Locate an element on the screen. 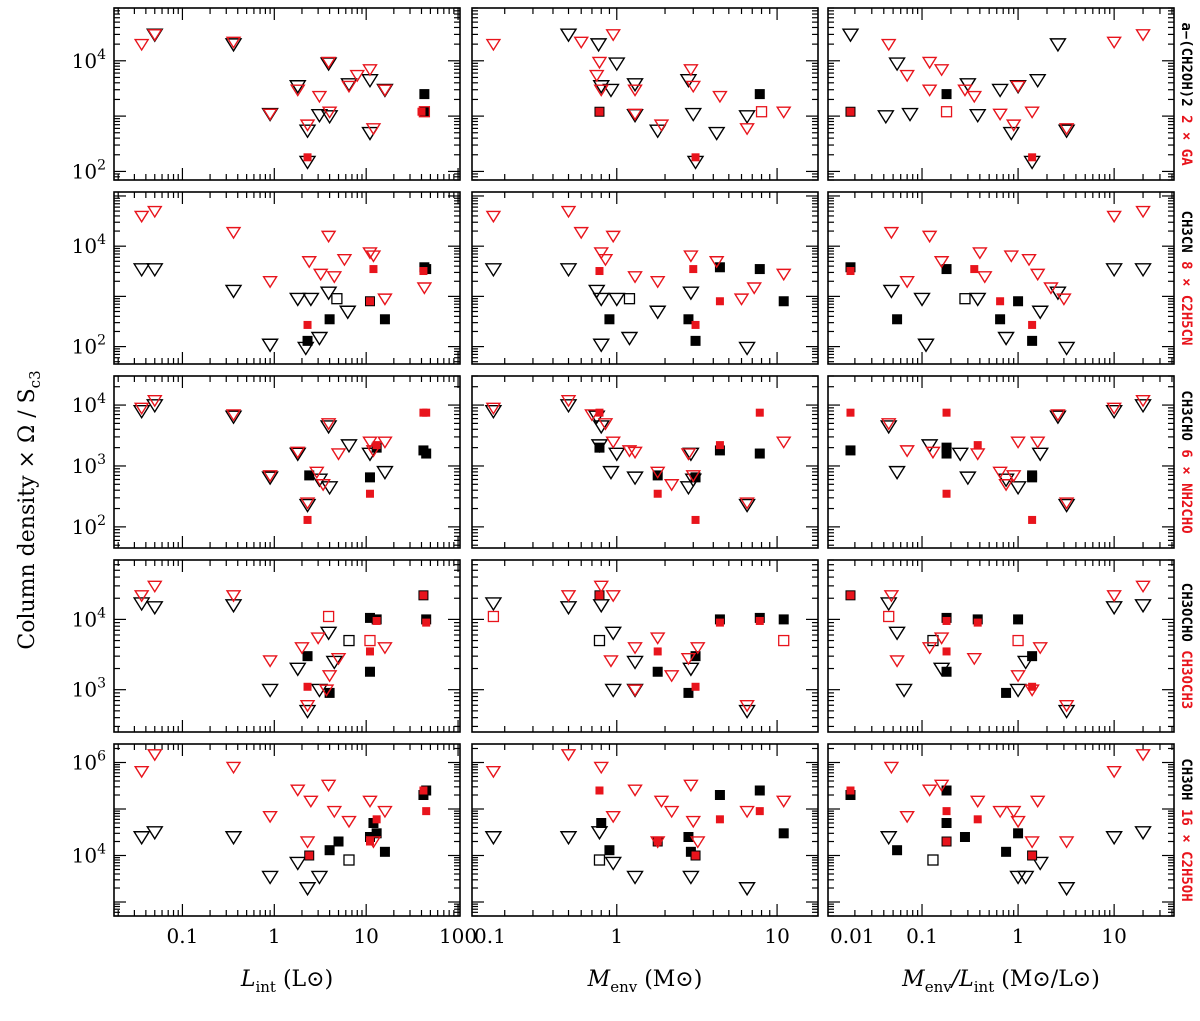  panel-r1-c1 is located at coordinates (645, 278).